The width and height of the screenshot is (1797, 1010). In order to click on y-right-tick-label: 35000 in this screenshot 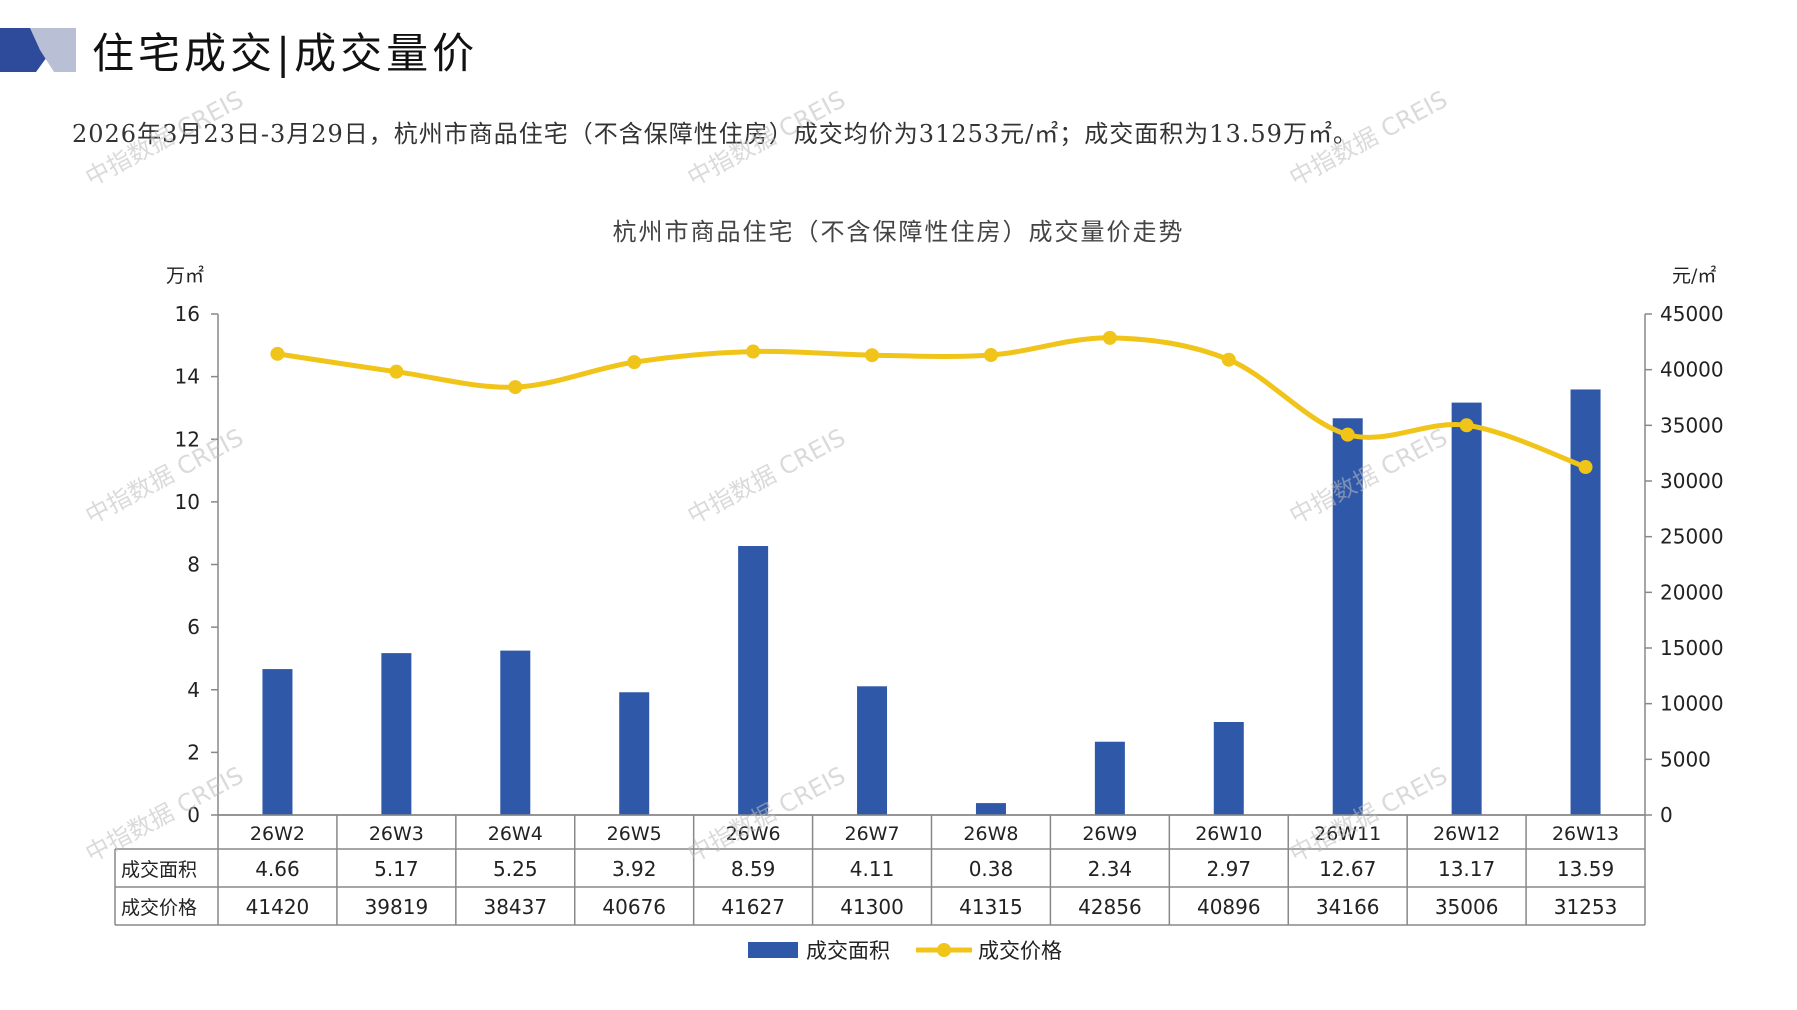, I will do `click(1692, 425)`.